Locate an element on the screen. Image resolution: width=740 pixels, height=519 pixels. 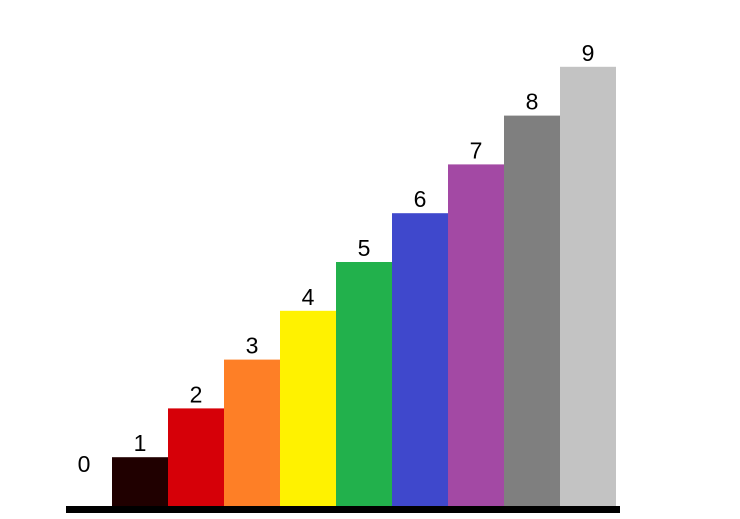
data-label-1: 1 is located at coordinates (140, 443).